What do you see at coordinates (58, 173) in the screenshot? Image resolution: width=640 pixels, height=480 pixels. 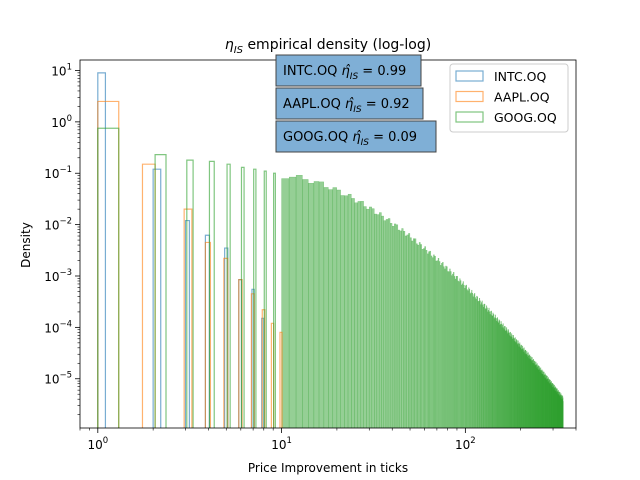 I see `y-tick-label: 10⁻¹` at bounding box center [58, 173].